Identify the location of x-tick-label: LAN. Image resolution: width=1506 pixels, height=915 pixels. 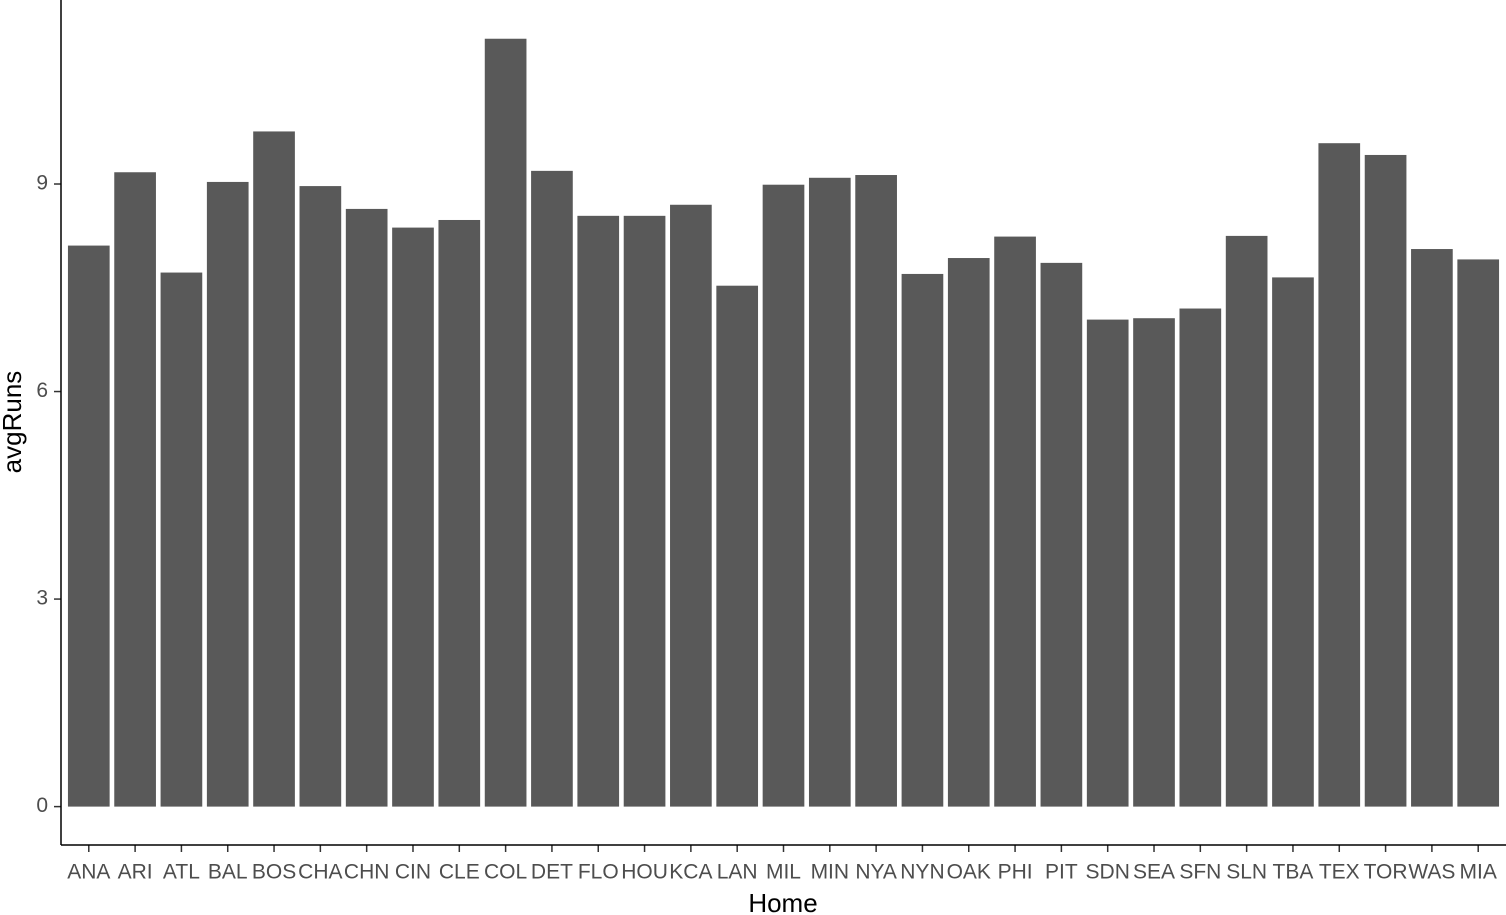
(737, 872).